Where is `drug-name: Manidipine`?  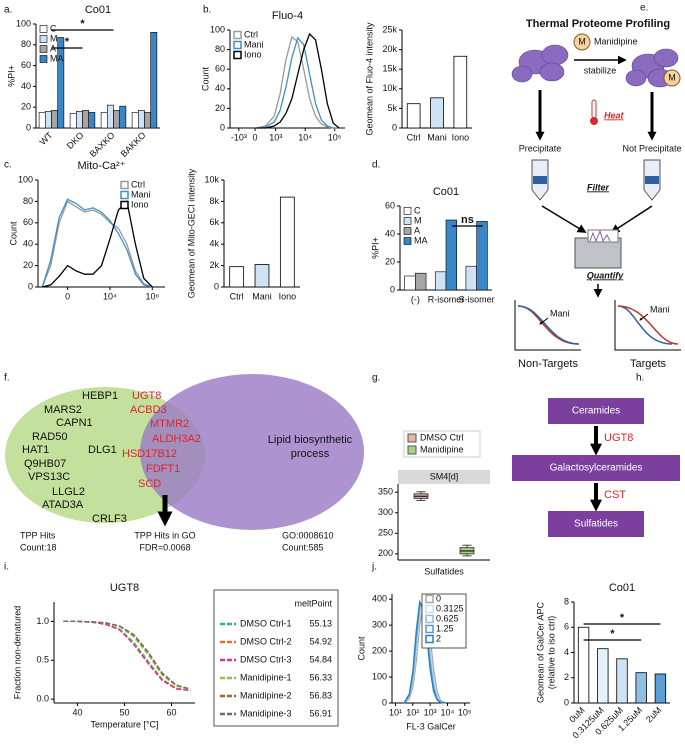 drug-name: Manidipine is located at coordinates (616, 41).